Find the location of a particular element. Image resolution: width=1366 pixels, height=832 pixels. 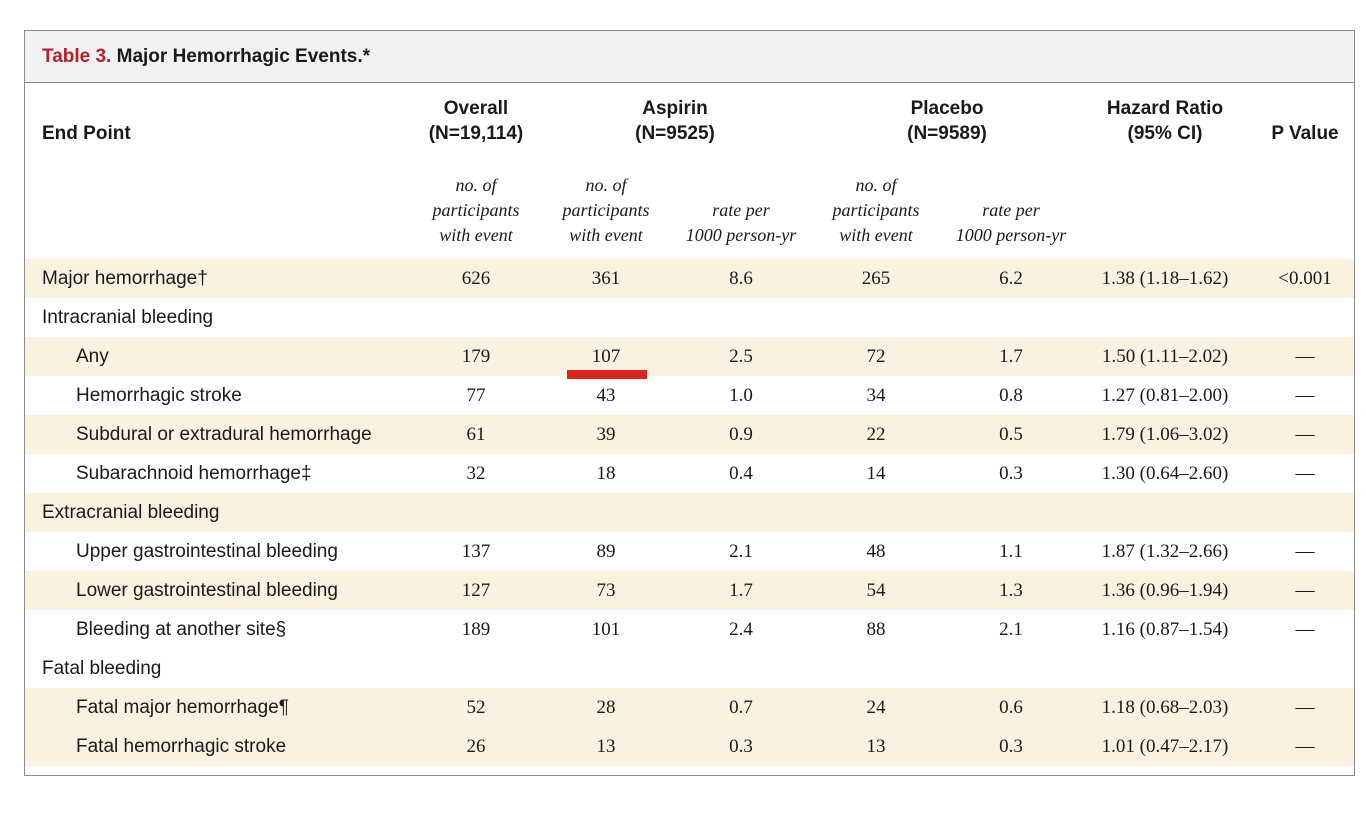

cell-hazard-ratio: 1.50 (1.11–2.02) is located at coordinates (1165, 356).